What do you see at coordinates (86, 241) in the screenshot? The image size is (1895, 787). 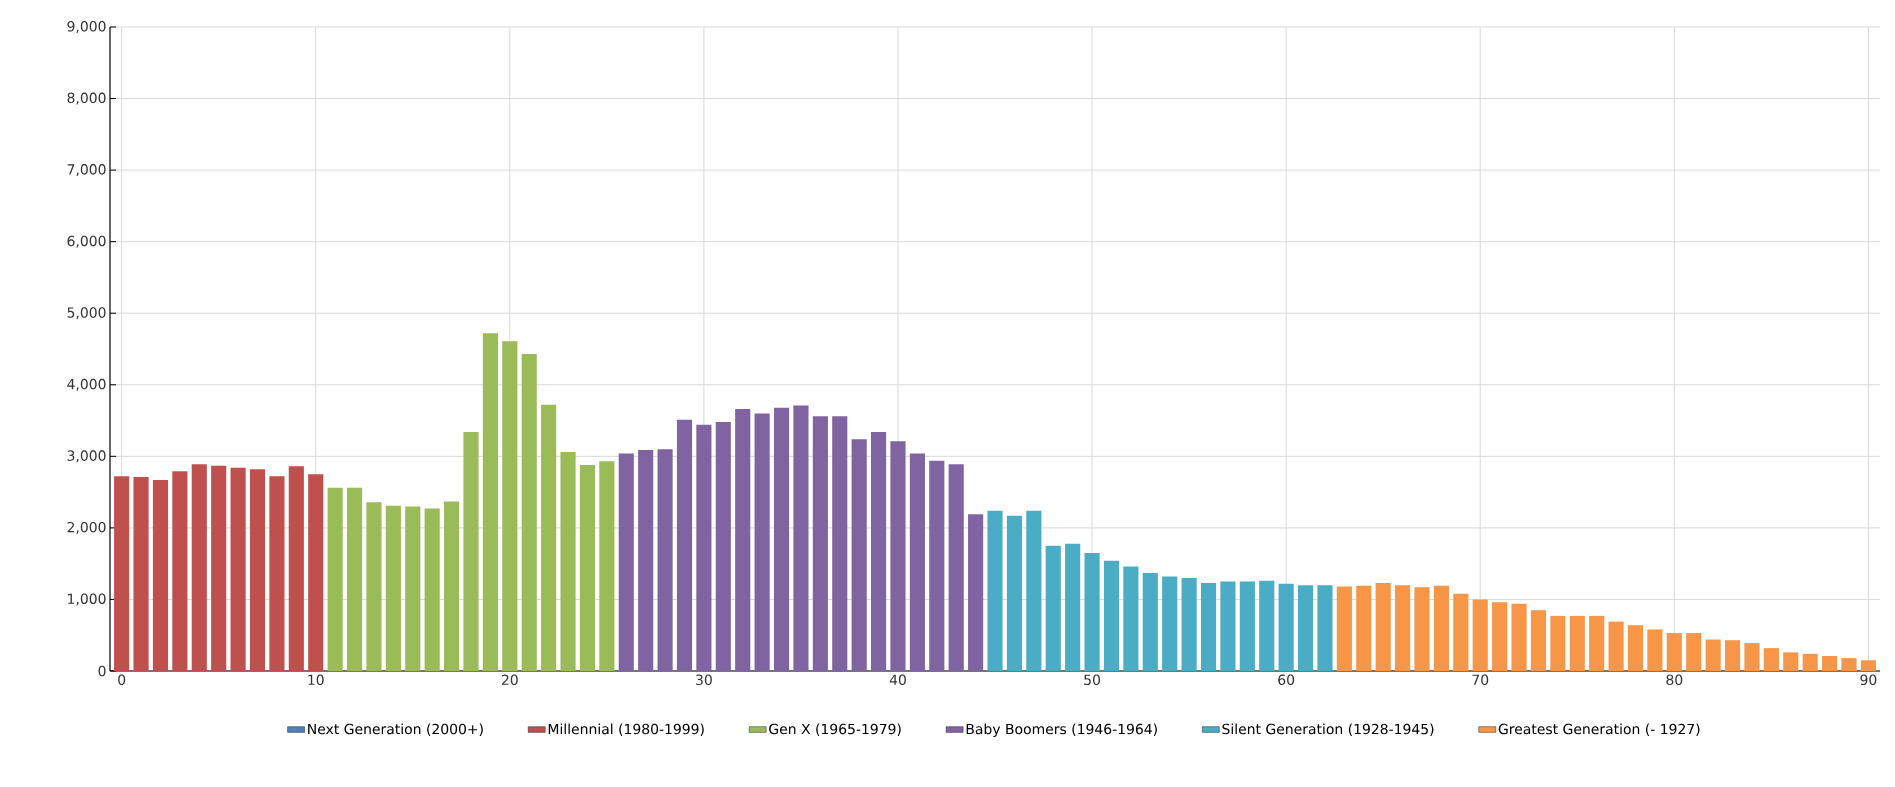 I see `y-tick-label: 6,000` at bounding box center [86, 241].